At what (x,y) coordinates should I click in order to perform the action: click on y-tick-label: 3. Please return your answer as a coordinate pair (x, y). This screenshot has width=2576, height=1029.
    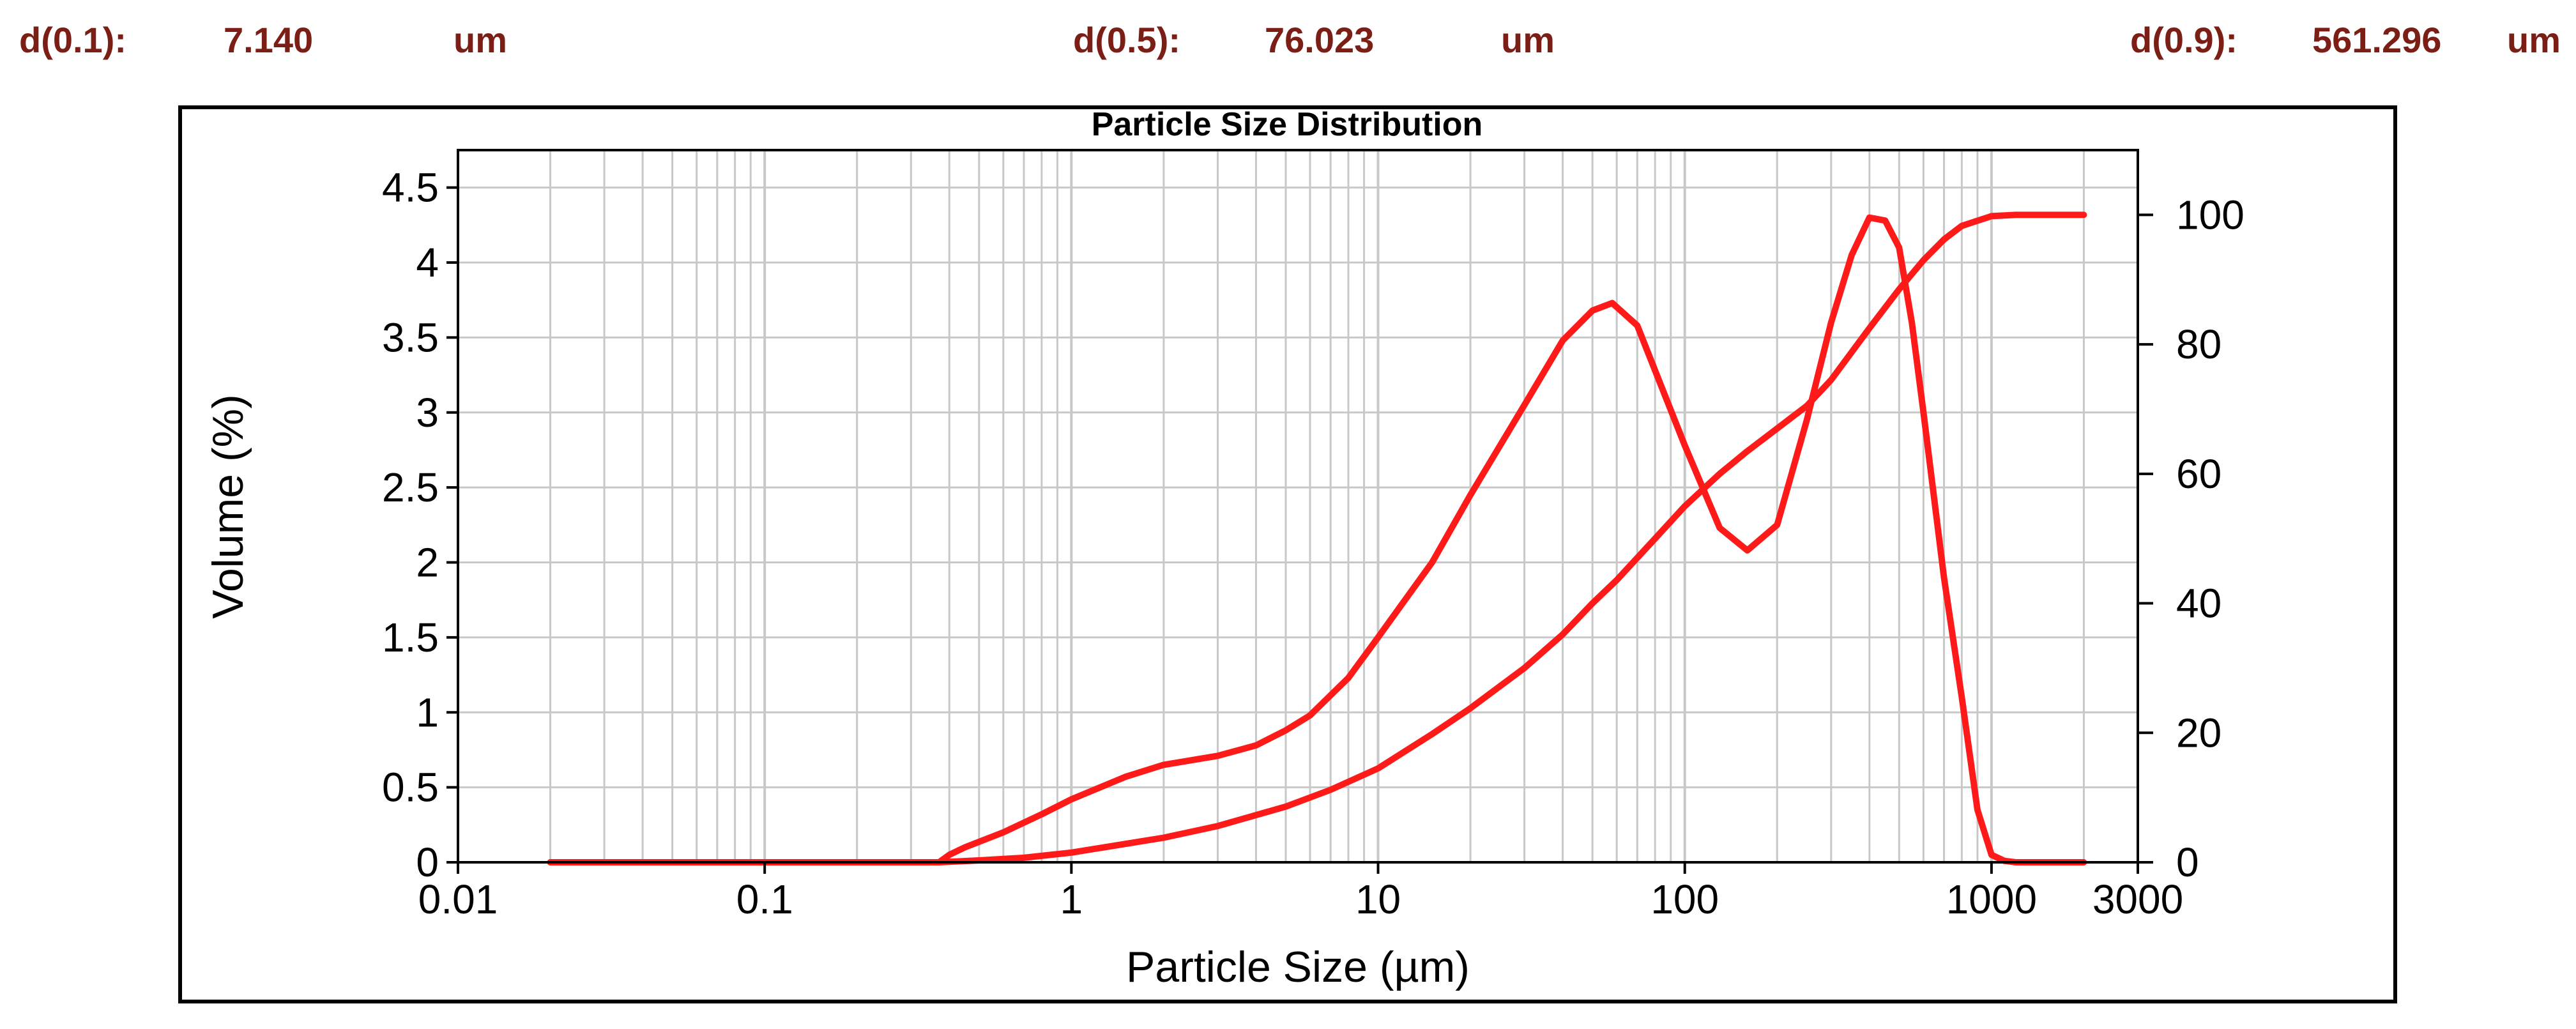
    Looking at the image, I should click on (427, 413).